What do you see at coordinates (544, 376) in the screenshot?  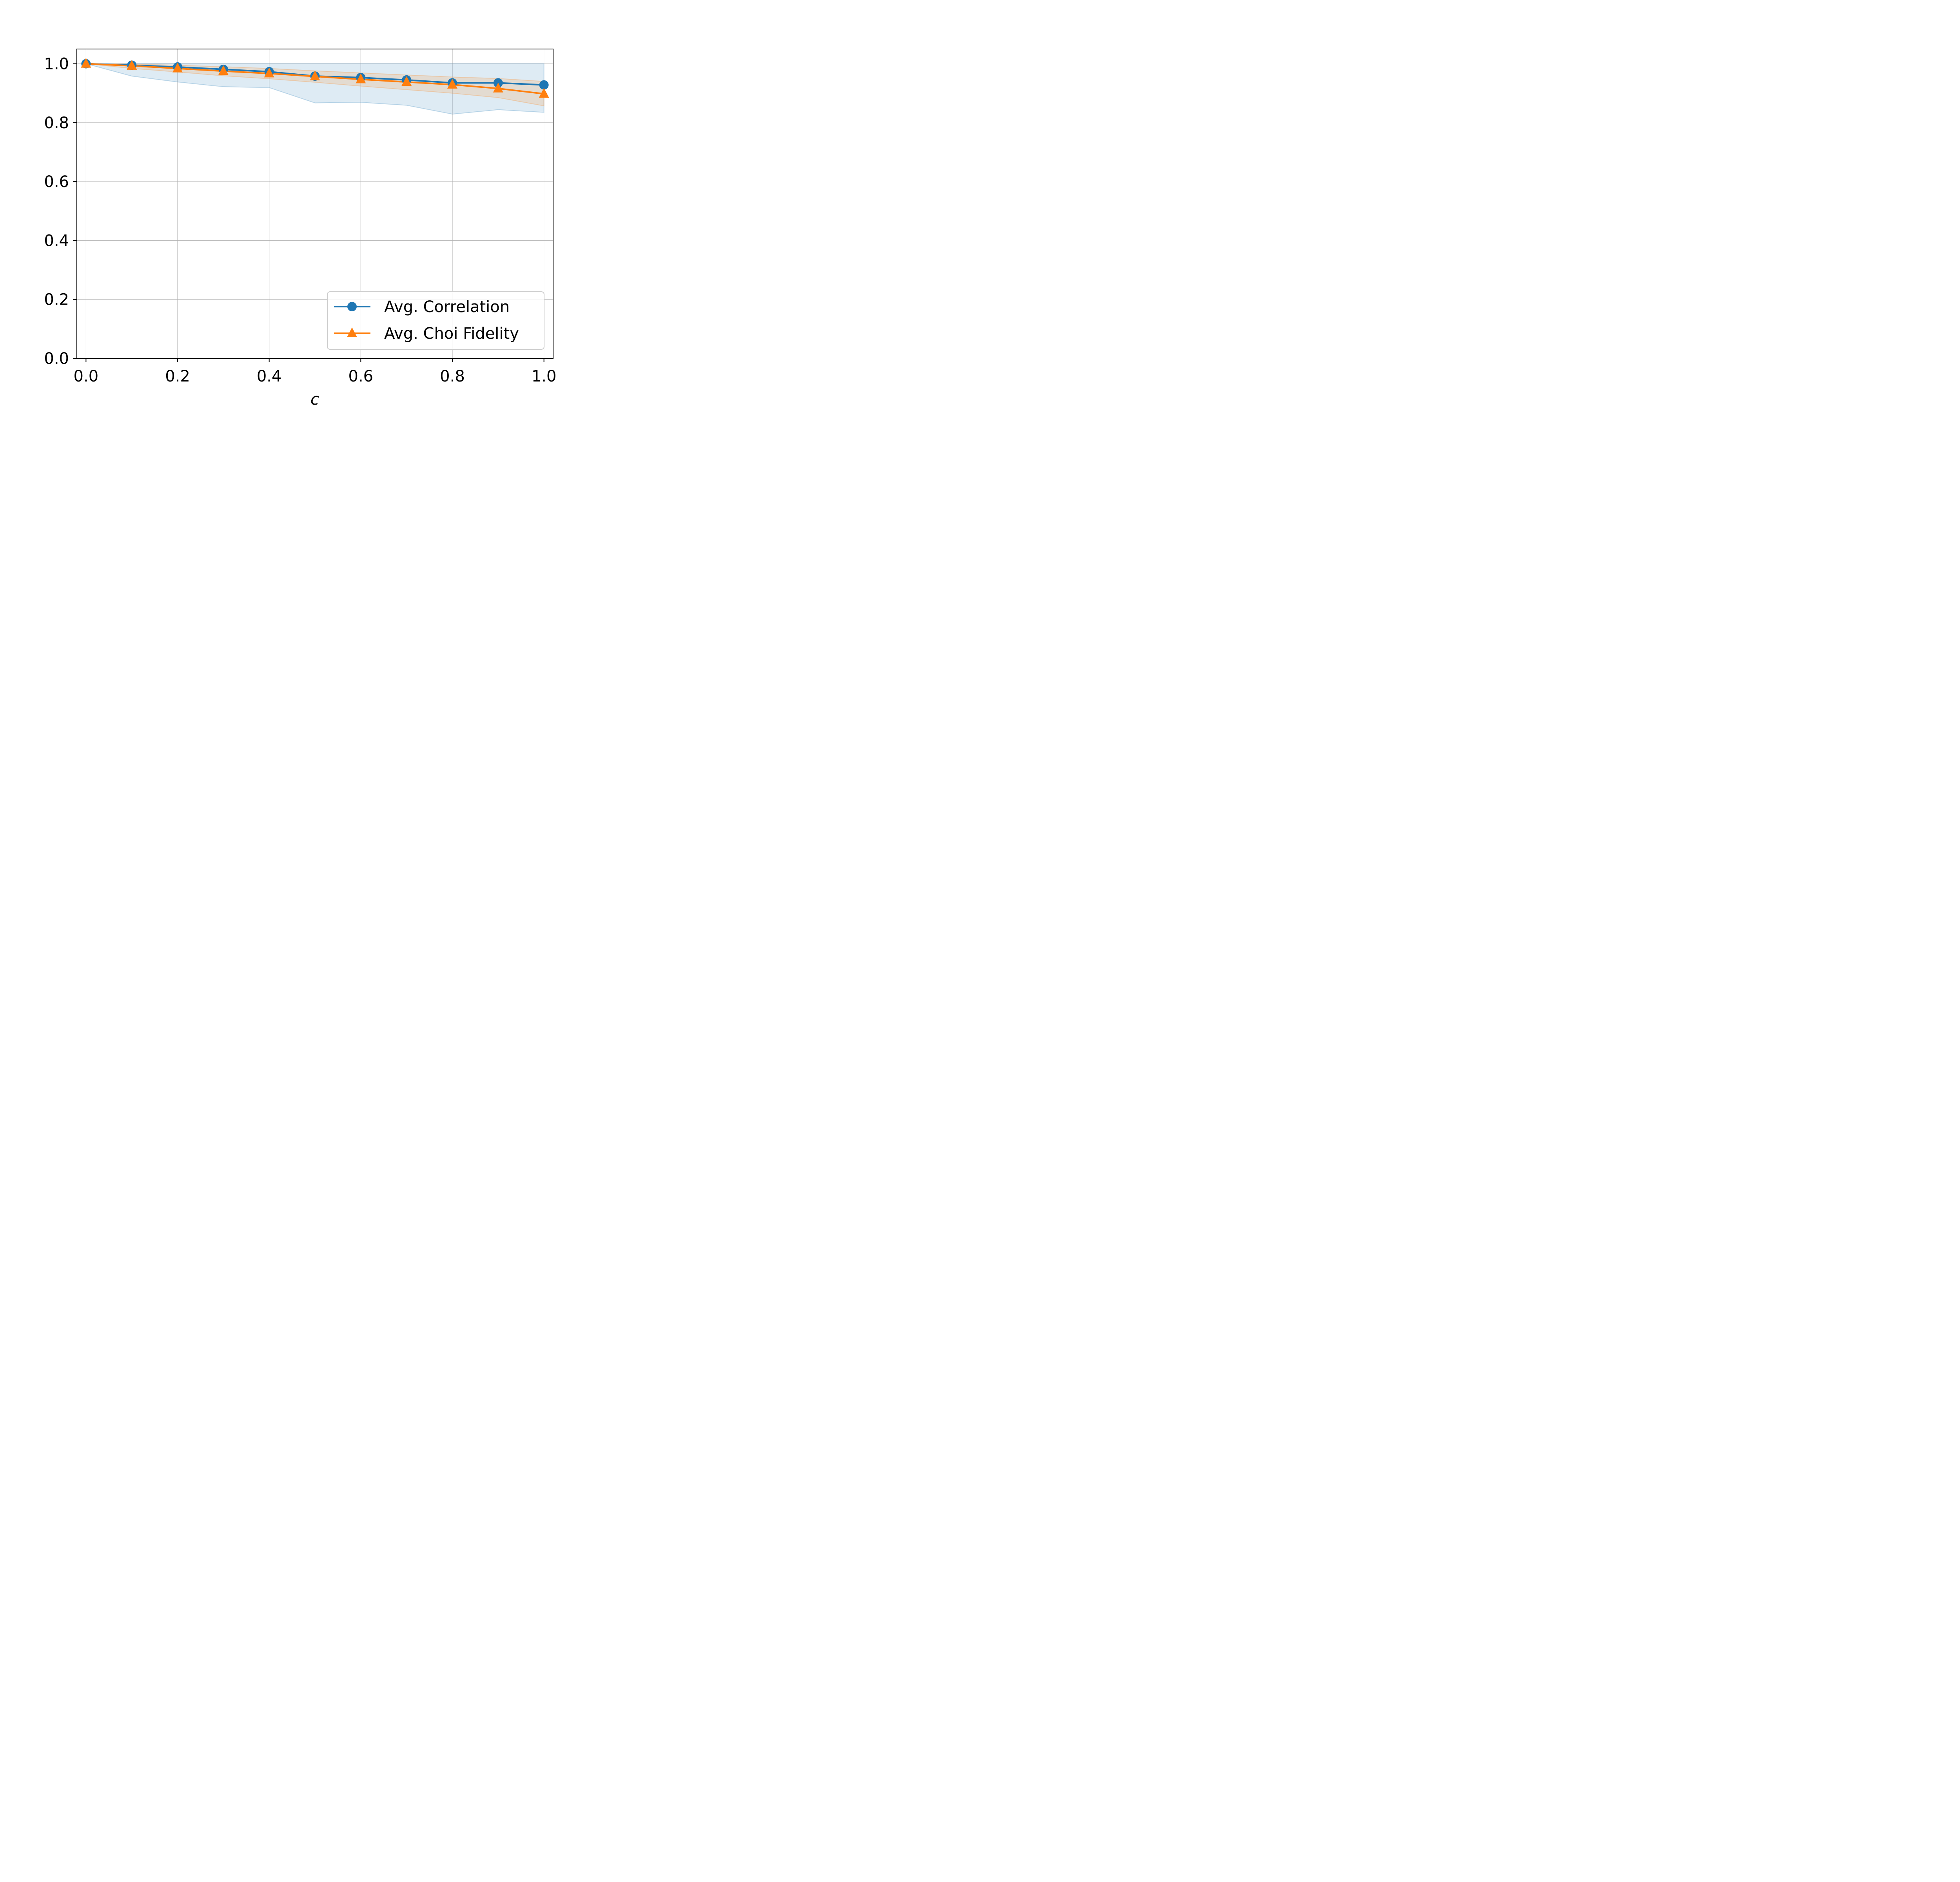 I see `x-tick-label-5: 1.0` at bounding box center [544, 376].